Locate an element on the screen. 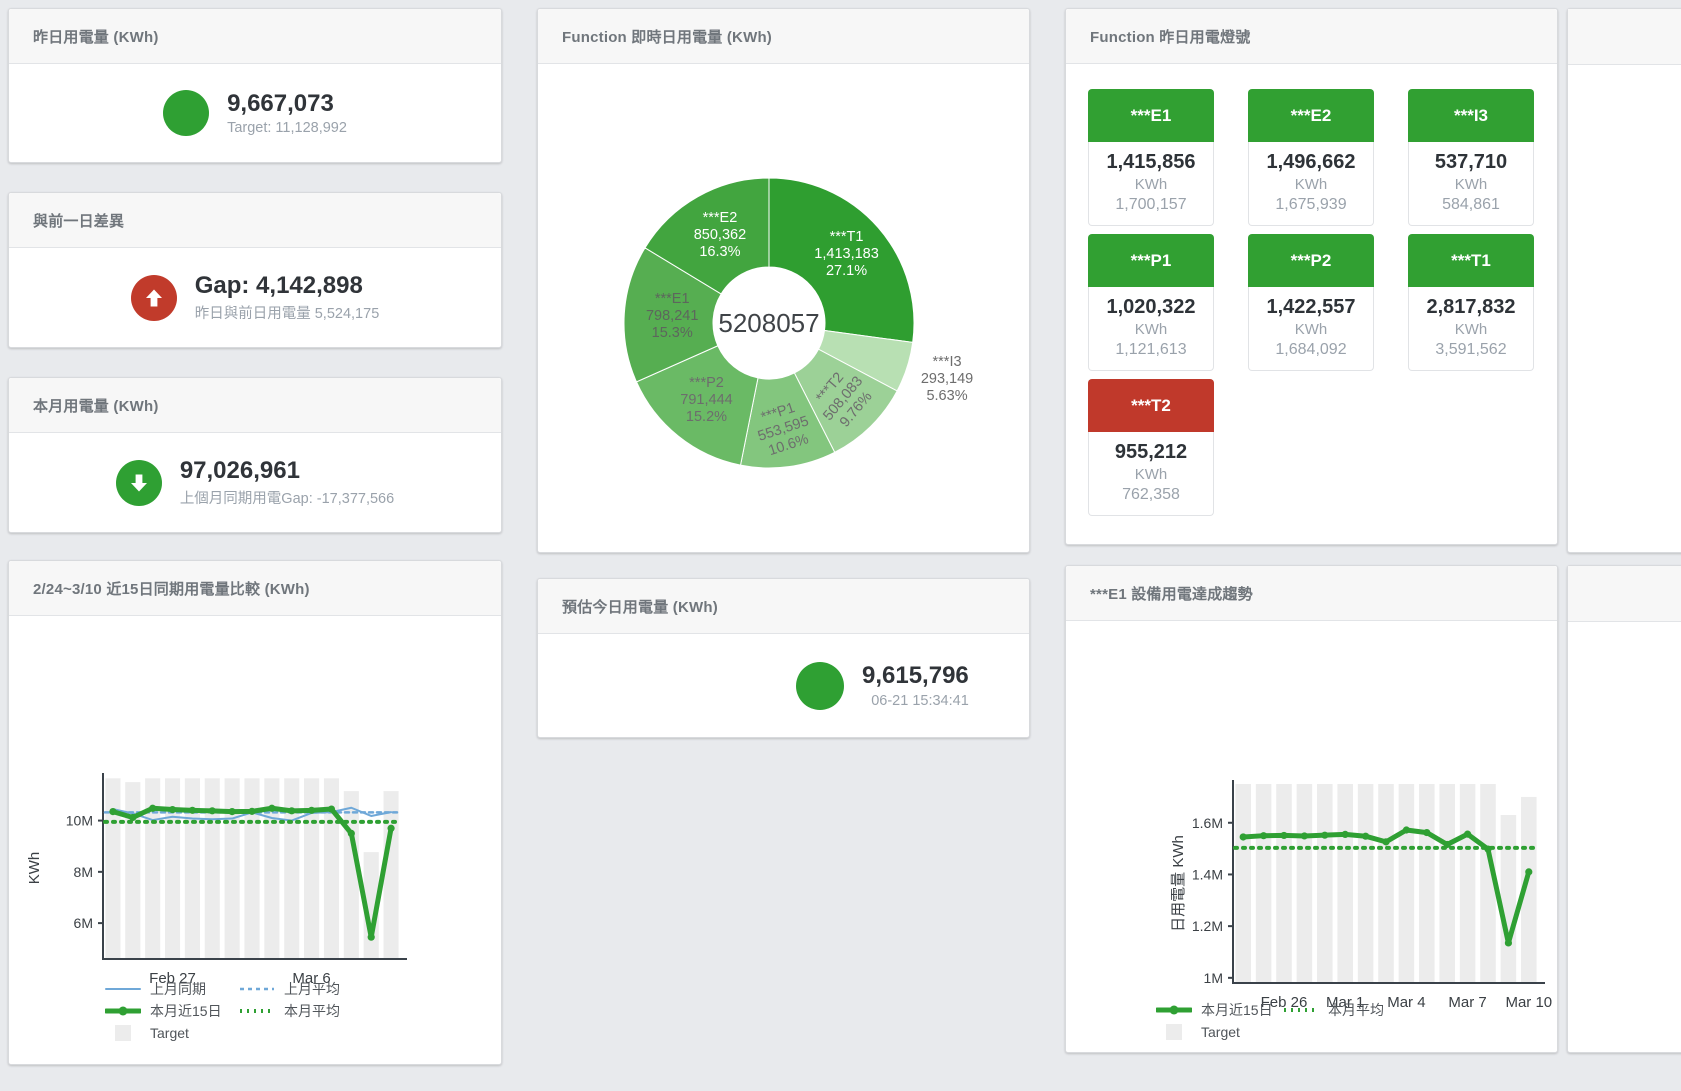 The image size is (1681, 1091). legend-box-icon is located at coordinates (1174, 1032).